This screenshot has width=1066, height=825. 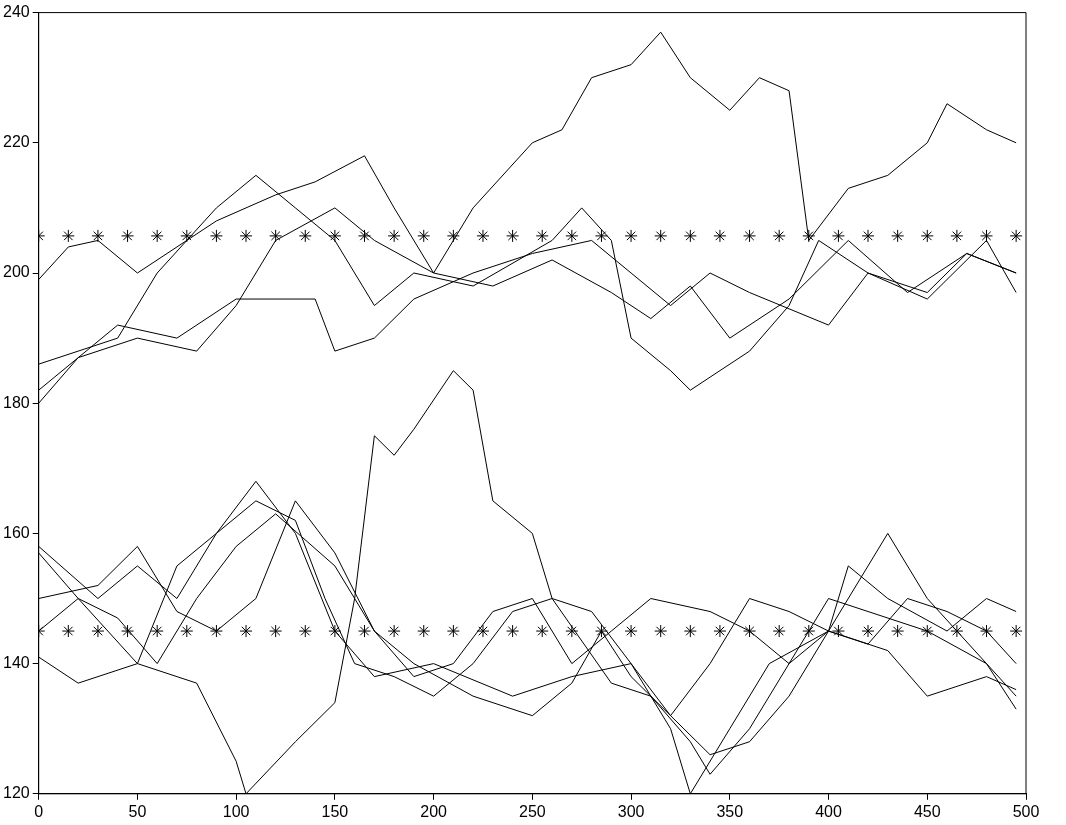 I want to click on x-tick-label: 0, so click(x=39, y=811).